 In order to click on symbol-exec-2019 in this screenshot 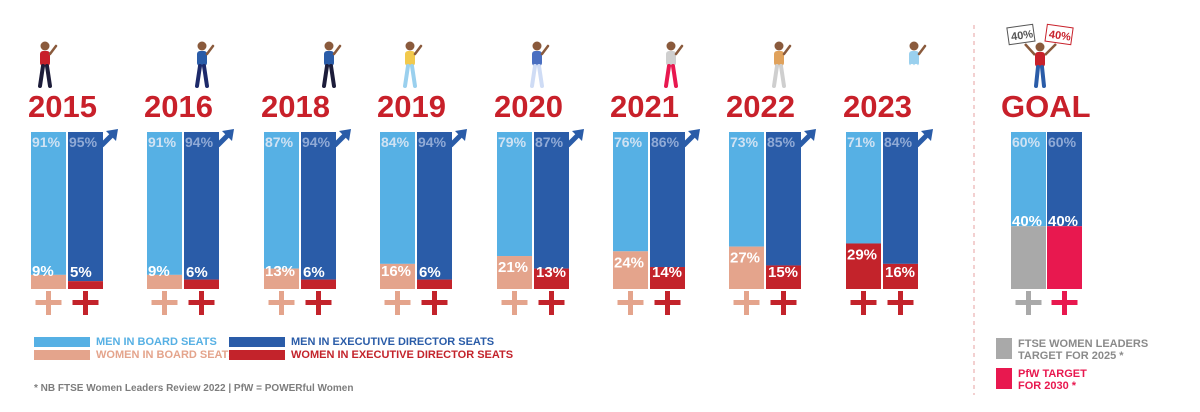, I will do `click(434, 303)`.